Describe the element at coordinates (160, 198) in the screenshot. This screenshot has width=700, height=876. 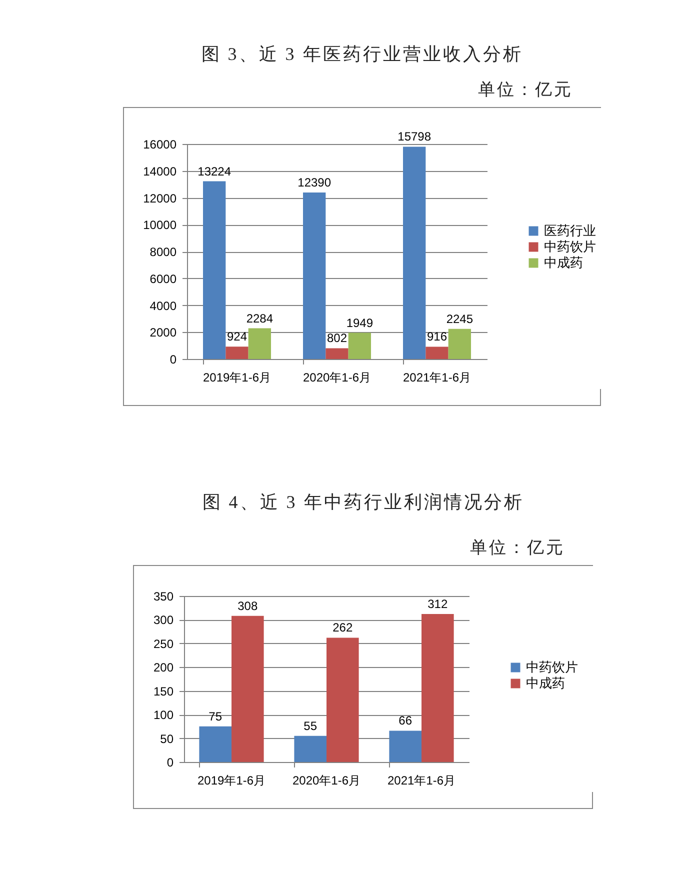
I see `y-tick-label: 12000` at that location.